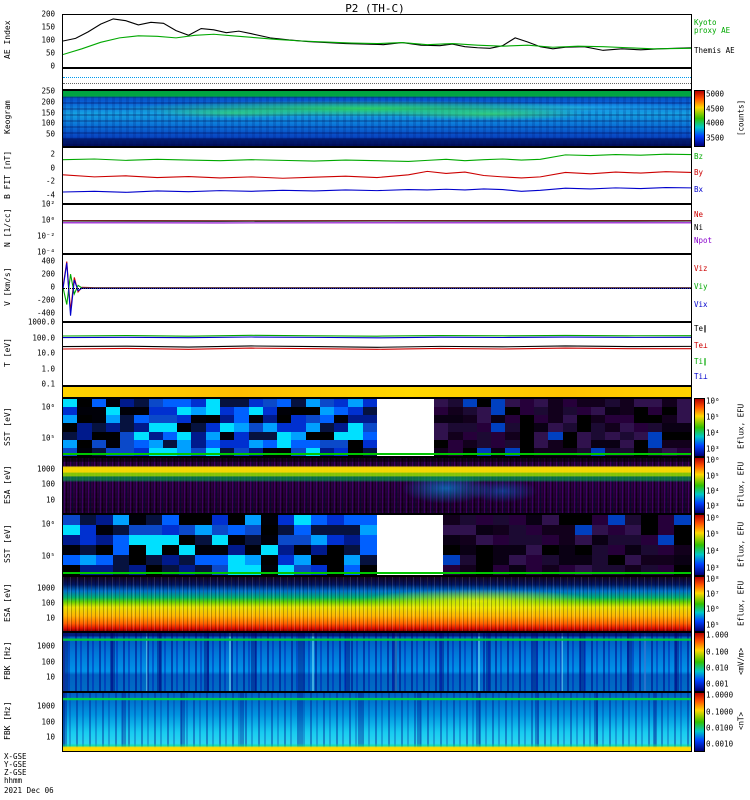  I want to click on density-plot-area, so click(377, 229).